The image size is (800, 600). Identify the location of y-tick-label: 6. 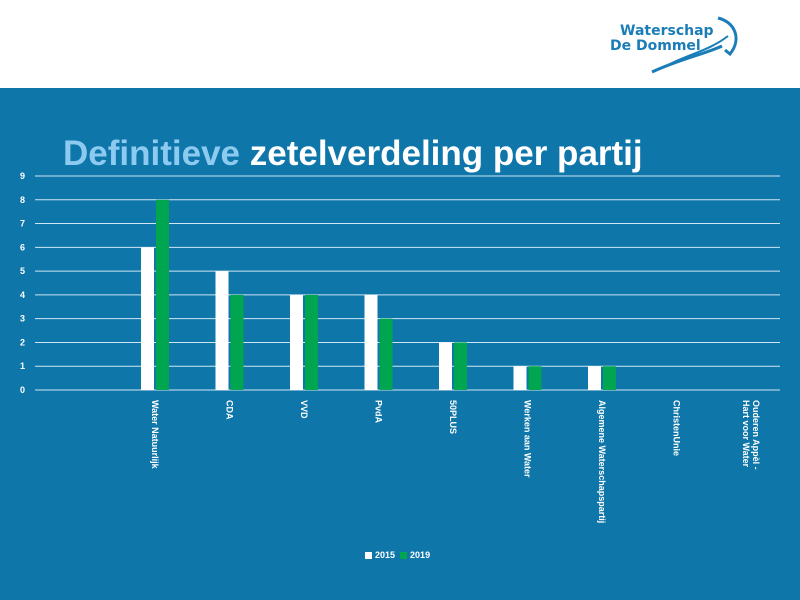
(22, 247).